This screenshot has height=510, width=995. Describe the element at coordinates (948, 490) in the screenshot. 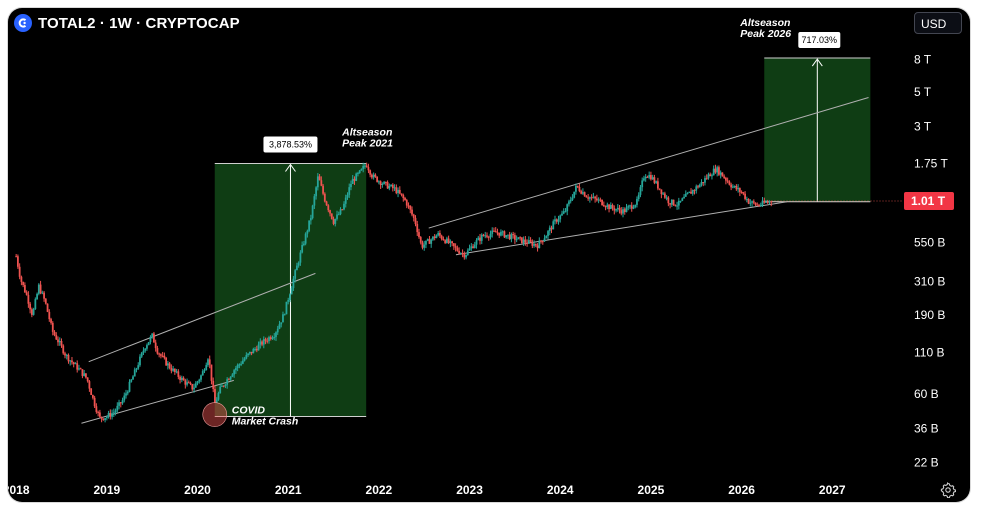

I see `gear-icon` at that location.